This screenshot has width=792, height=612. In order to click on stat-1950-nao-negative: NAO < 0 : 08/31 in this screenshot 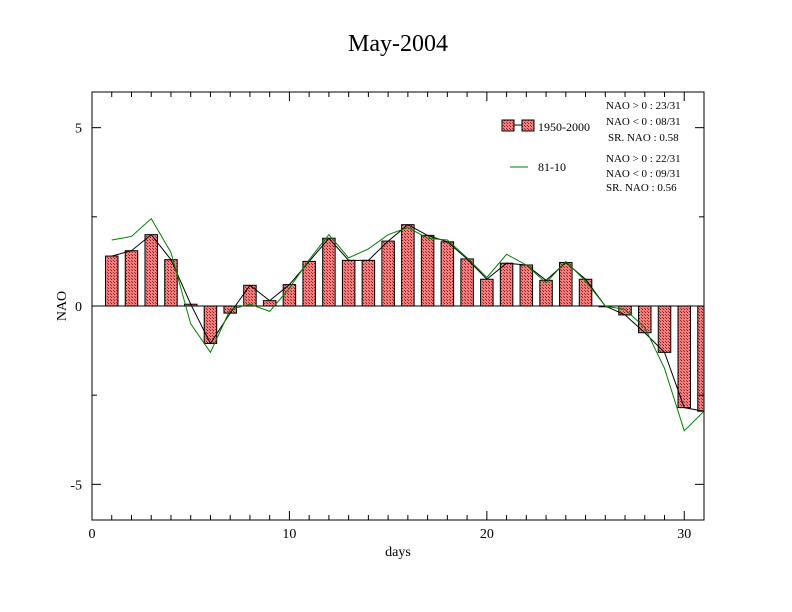, I will do `click(643, 122)`.